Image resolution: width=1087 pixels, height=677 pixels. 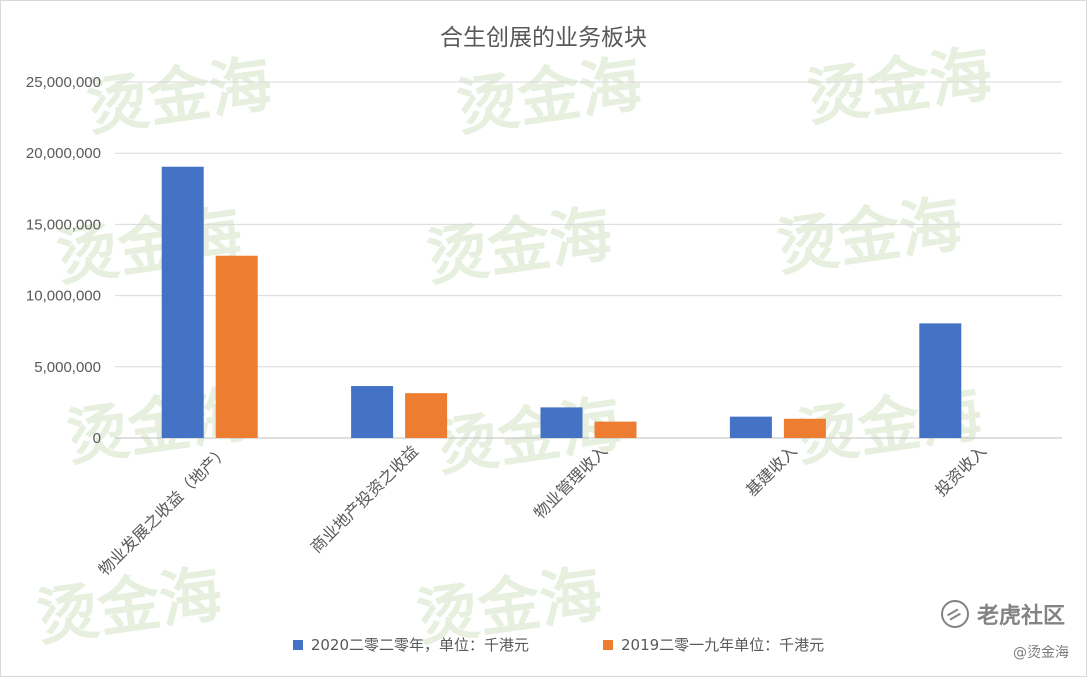 What do you see at coordinates (63, 82) in the screenshot?
I see `y-tick-label: 25,000,000` at bounding box center [63, 82].